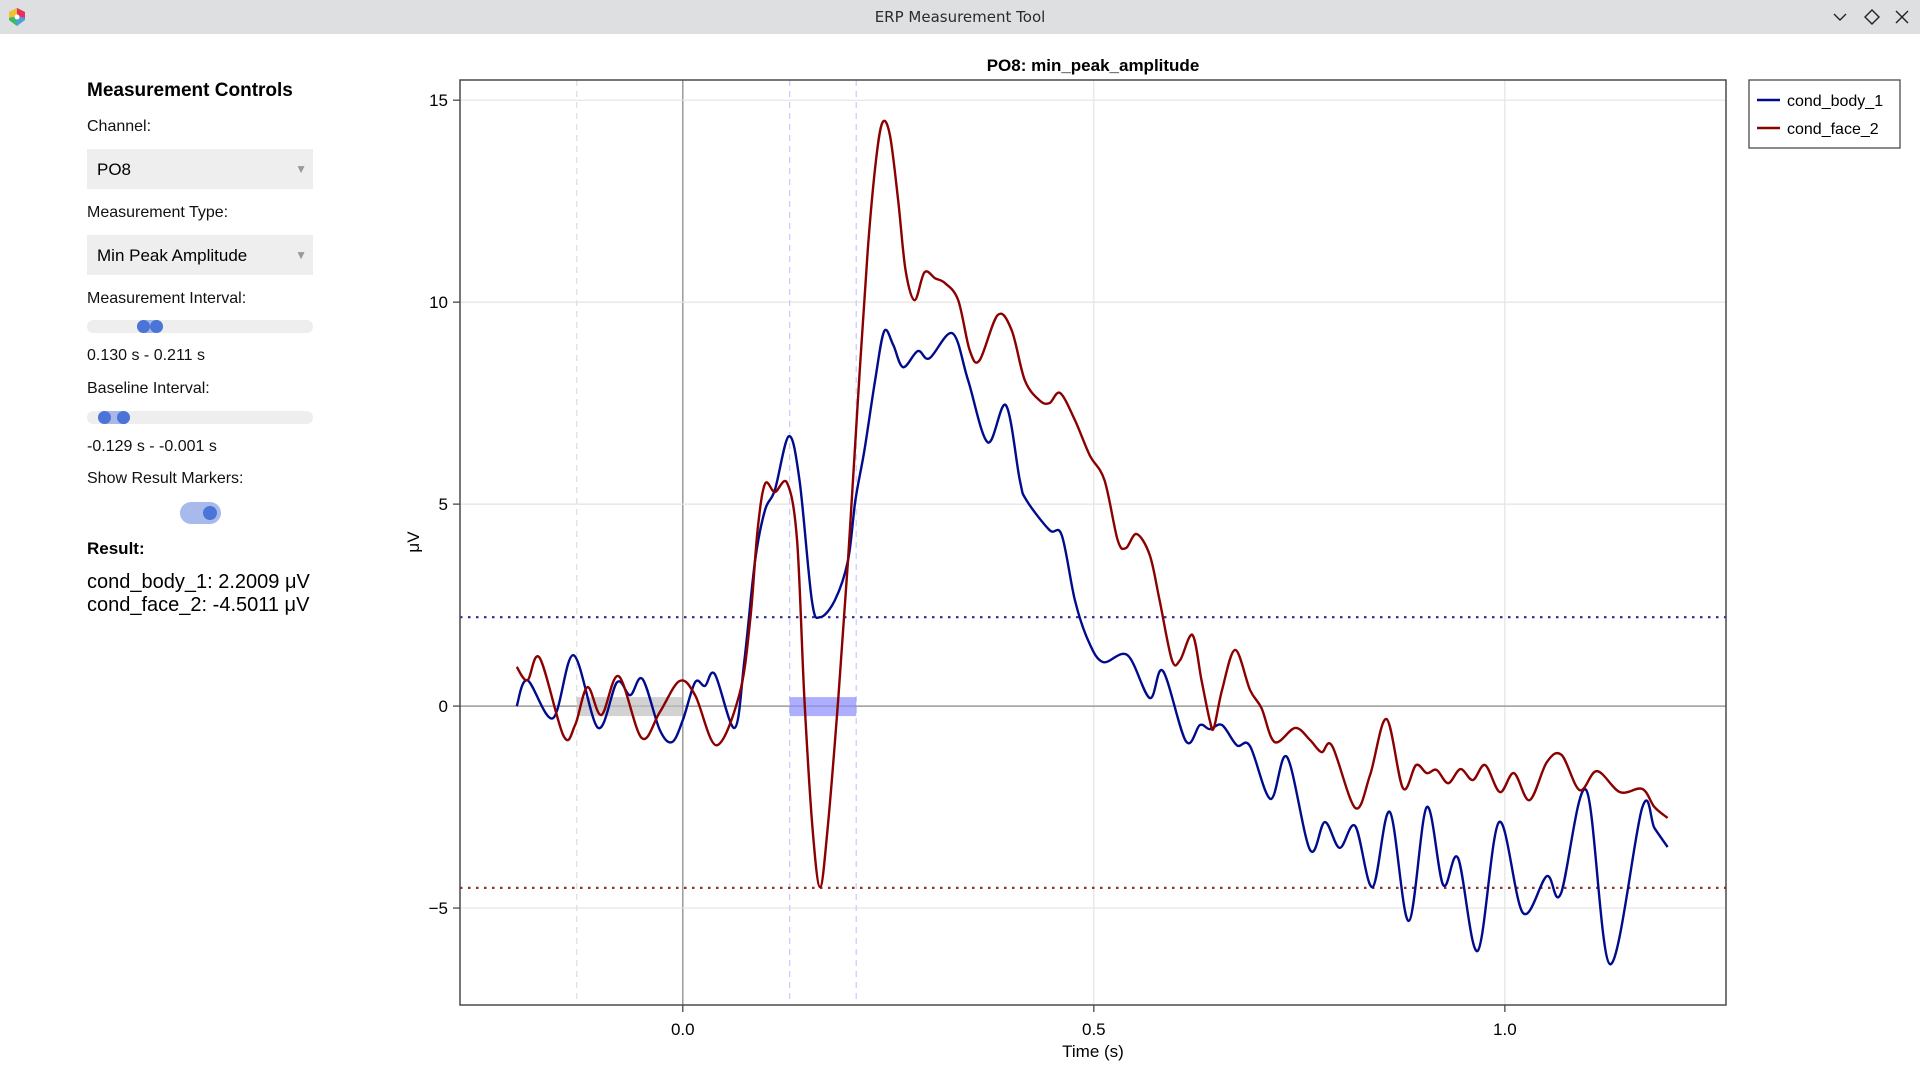  What do you see at coordinates (443, 706) in the screenshot?
I see `y-tick-label: 0` at bounding box center [443, 706].